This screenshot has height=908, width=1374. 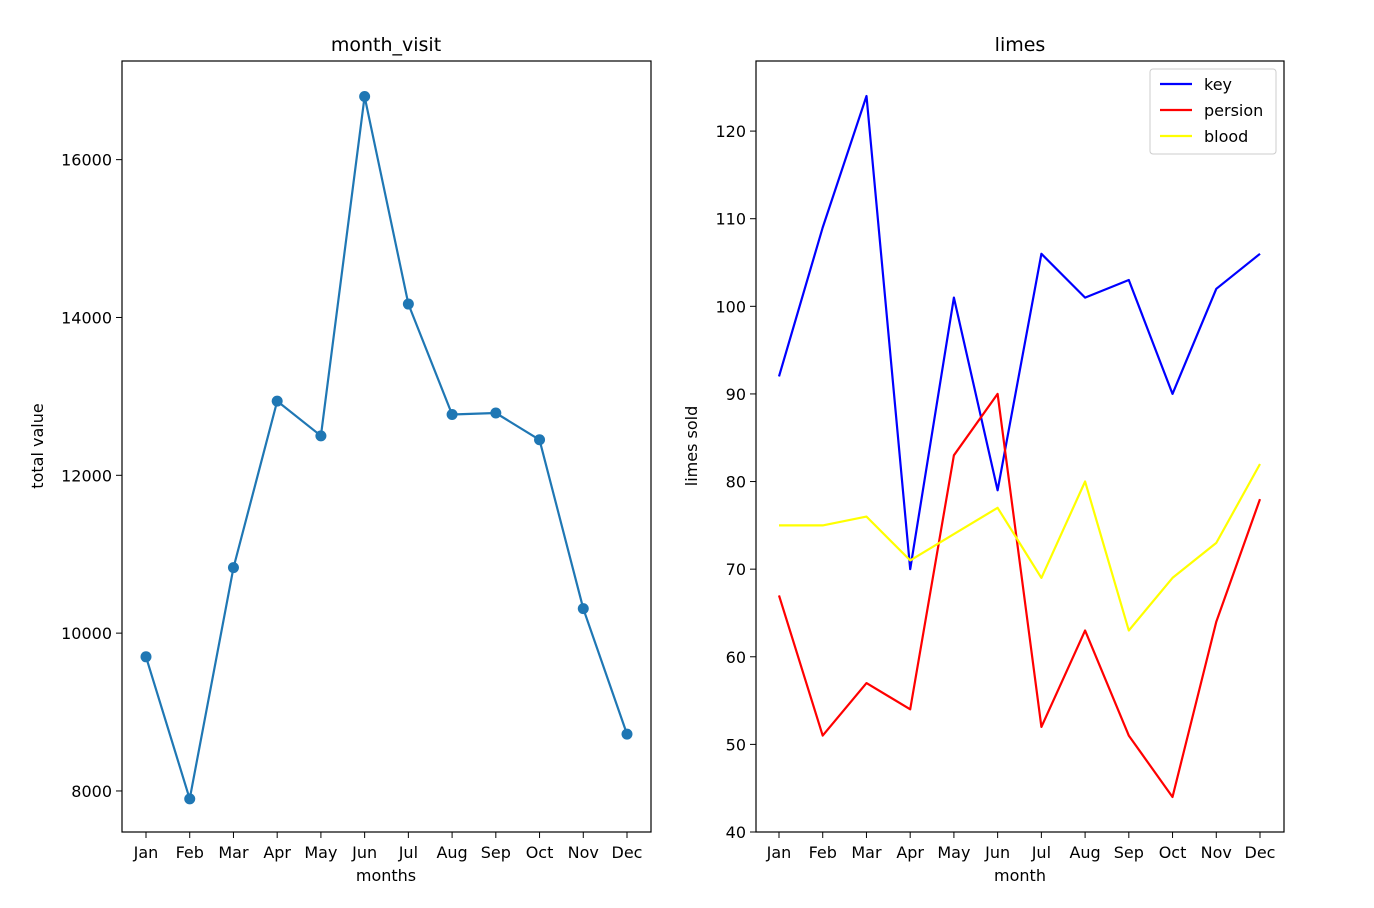 I want to click on y-tick-label: 10000, so click(x=86, y=633).